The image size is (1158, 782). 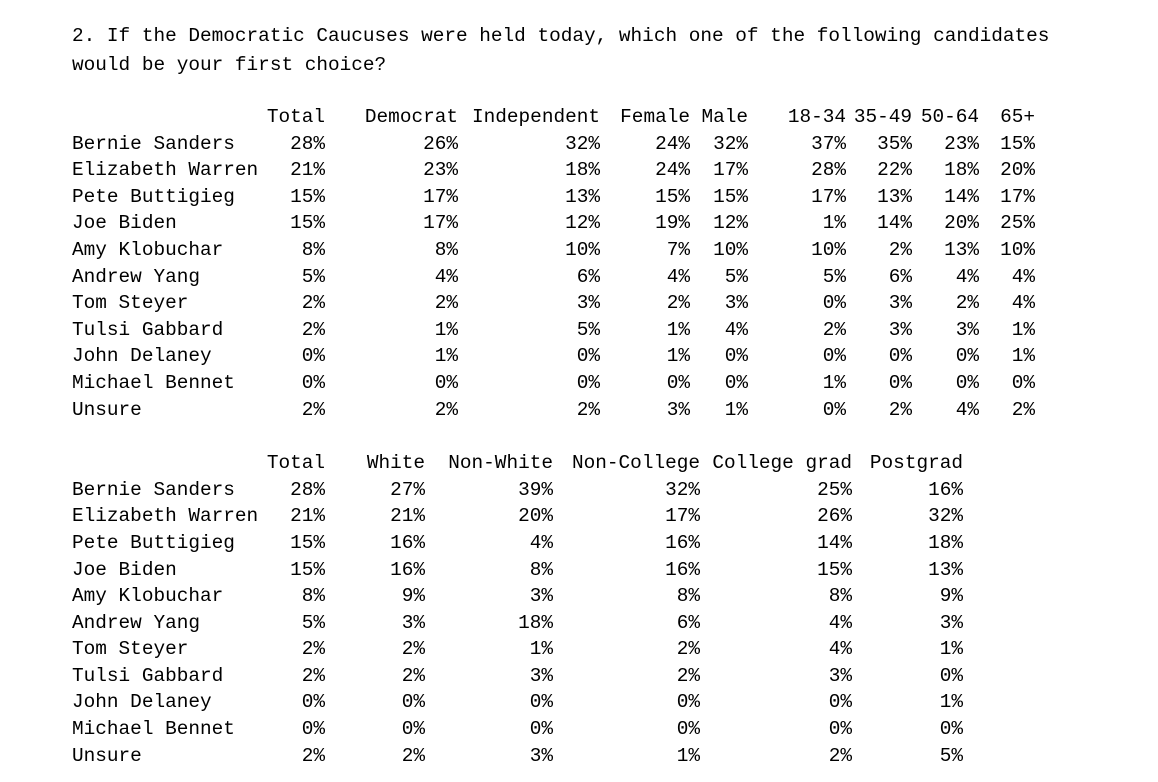 I want to click on poll-value: 6%, so click(x=900, y=276).